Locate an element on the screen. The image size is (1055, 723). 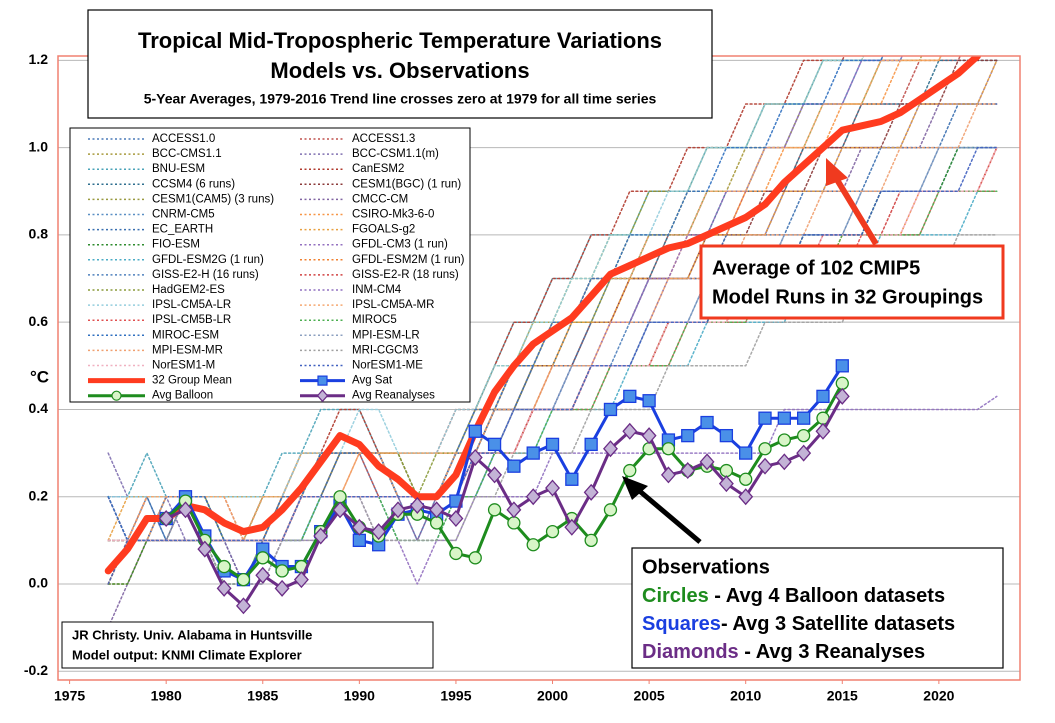
legend-label: MPI-ESM-LR is located at coordinates (386, 335).